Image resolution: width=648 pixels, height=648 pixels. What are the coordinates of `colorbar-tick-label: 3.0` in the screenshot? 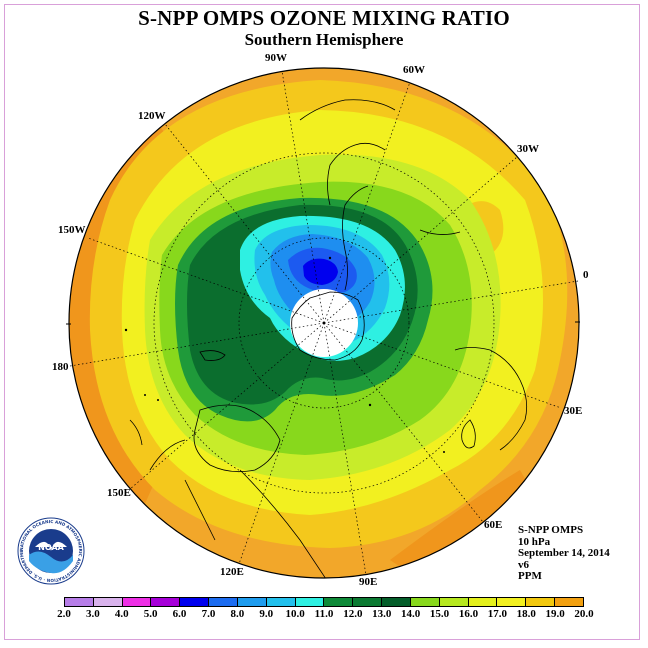 It's located at (93, 614).